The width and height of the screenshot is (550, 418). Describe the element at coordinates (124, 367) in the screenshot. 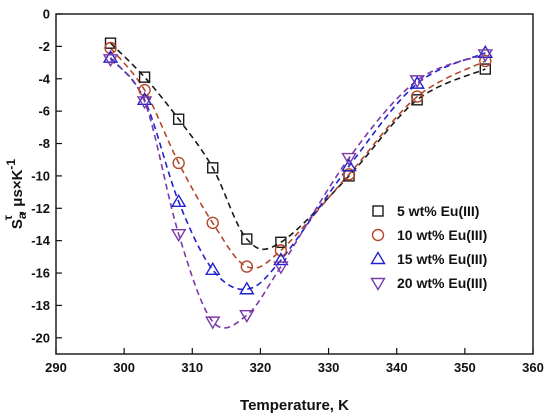

I see `x-tick-label: 300` at that location.